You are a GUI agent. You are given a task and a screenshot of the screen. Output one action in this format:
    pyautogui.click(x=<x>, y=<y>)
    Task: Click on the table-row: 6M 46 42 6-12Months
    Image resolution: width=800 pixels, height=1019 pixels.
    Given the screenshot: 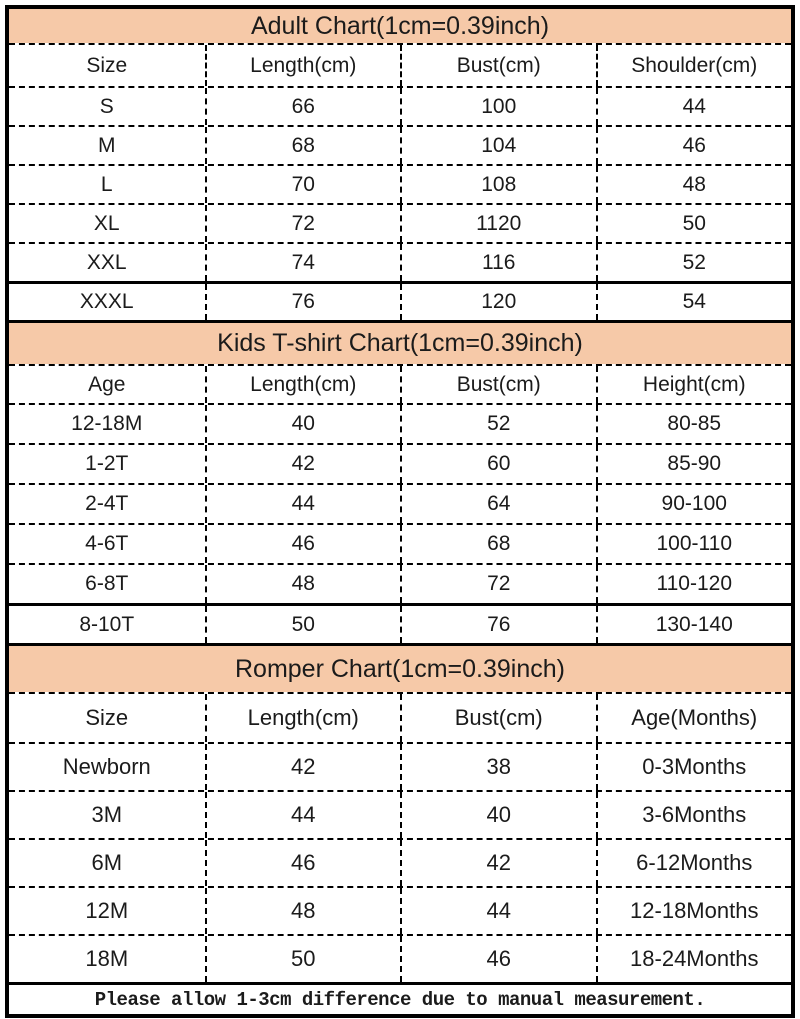 What is the action you would take?
    pyautogui.click(x=400, y=862)
    